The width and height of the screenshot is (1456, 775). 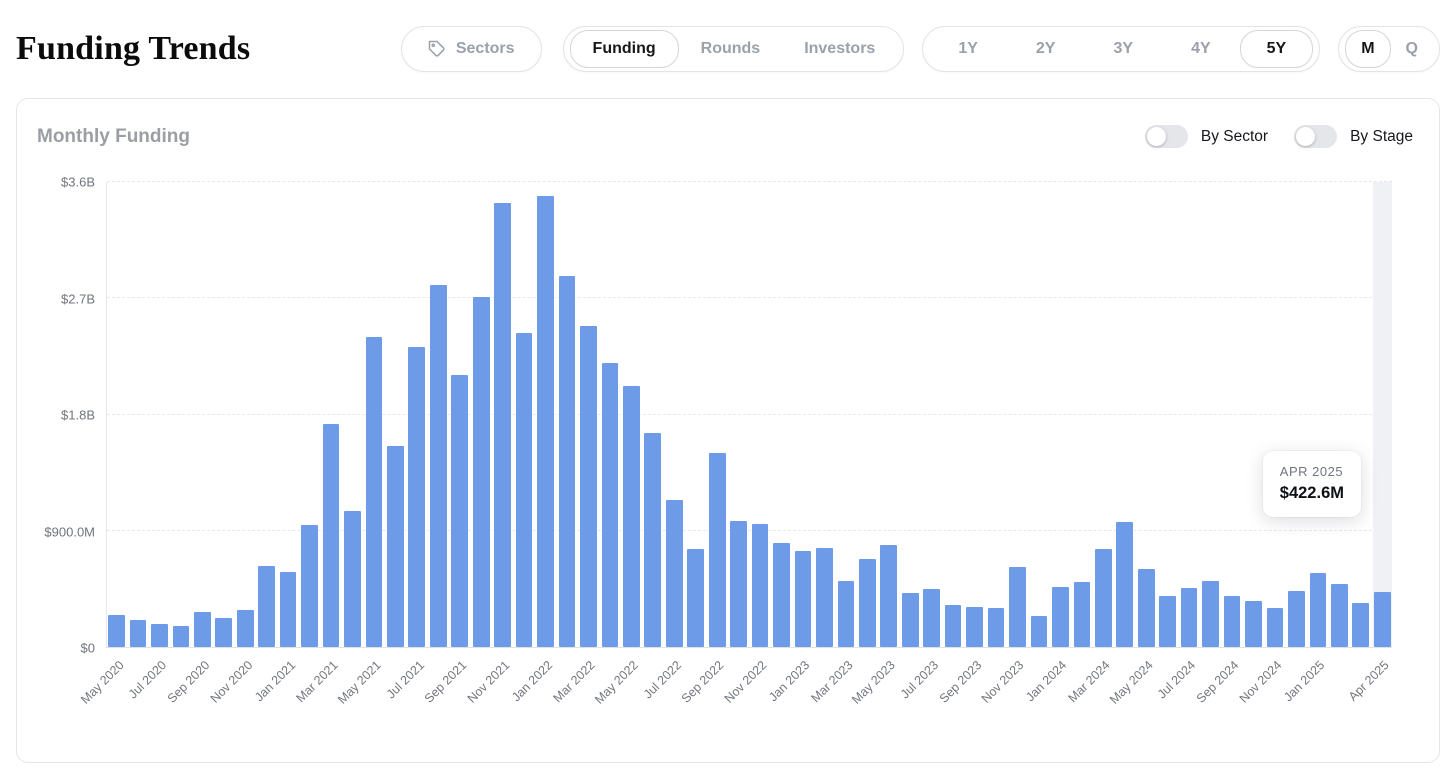 I want to click on bar-slot-feb-2022, so click(x=567, y=414).